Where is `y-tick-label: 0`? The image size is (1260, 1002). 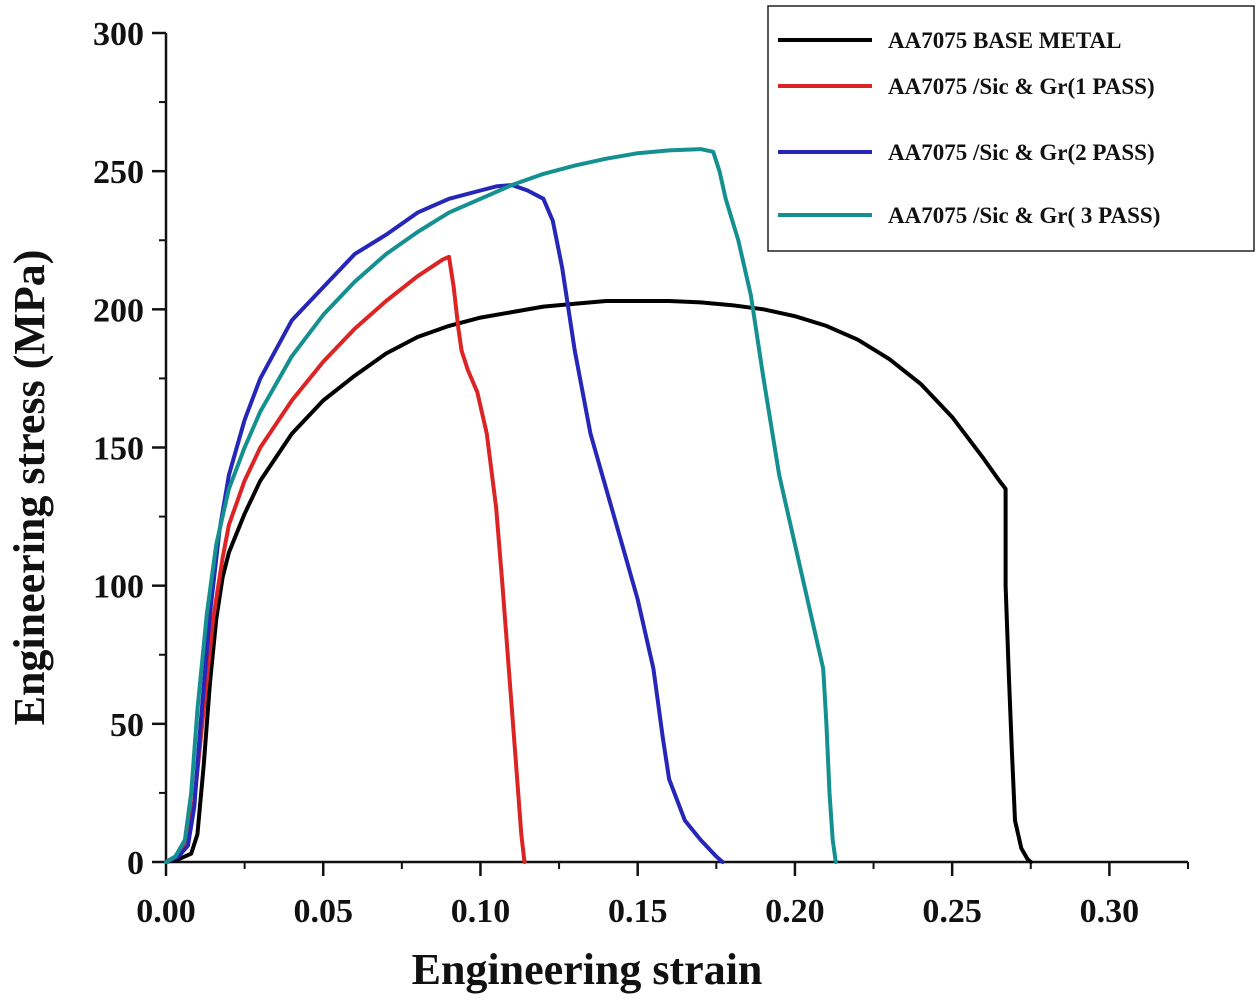 y-tick-label: 0 is located at coordinates (135, 863).